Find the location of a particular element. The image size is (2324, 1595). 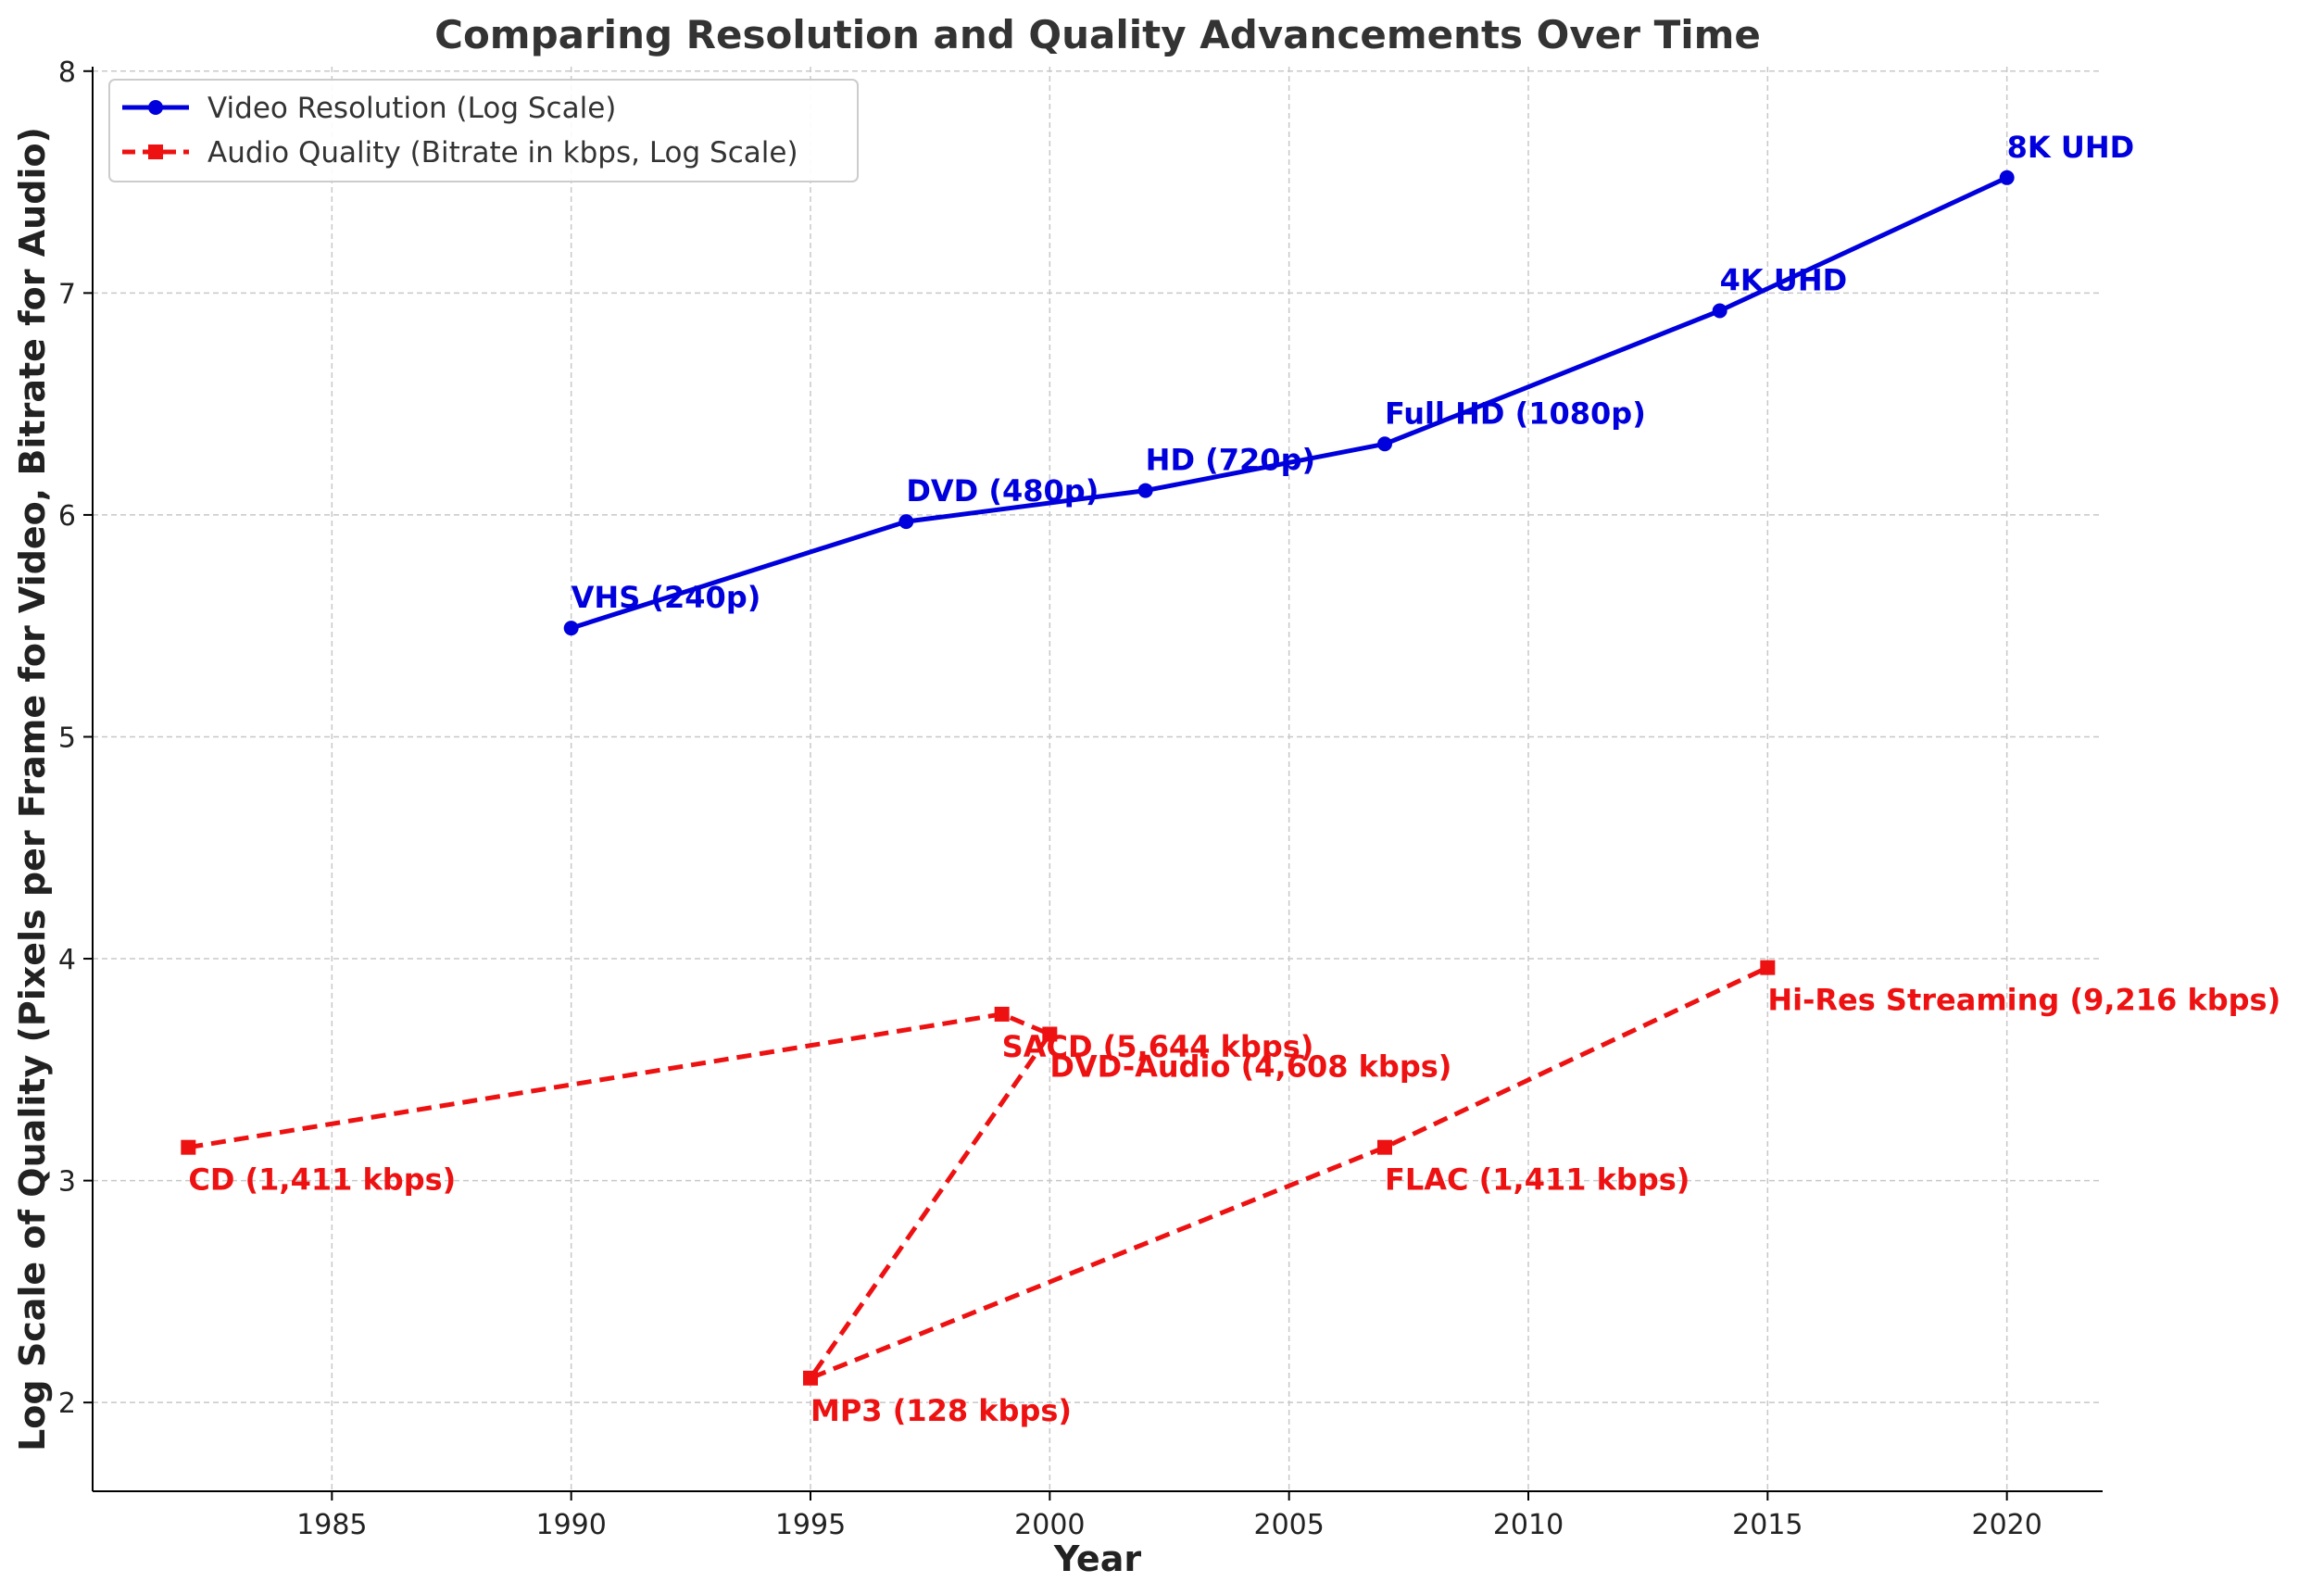

audio-point-label: Hi-Res Streaming (9,216 kbps) is located at coordinates (2023, 1001).